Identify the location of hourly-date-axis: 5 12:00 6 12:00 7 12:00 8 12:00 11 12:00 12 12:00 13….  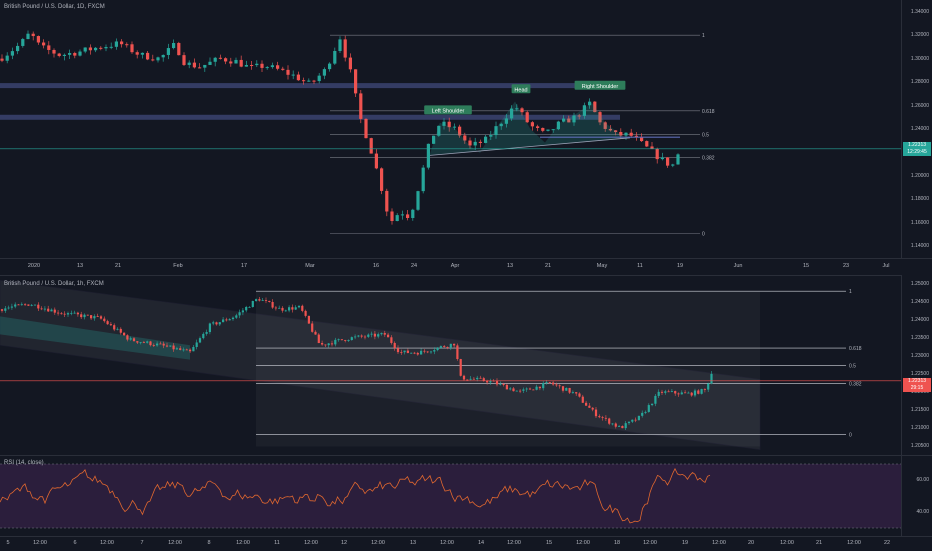
(466, 543).